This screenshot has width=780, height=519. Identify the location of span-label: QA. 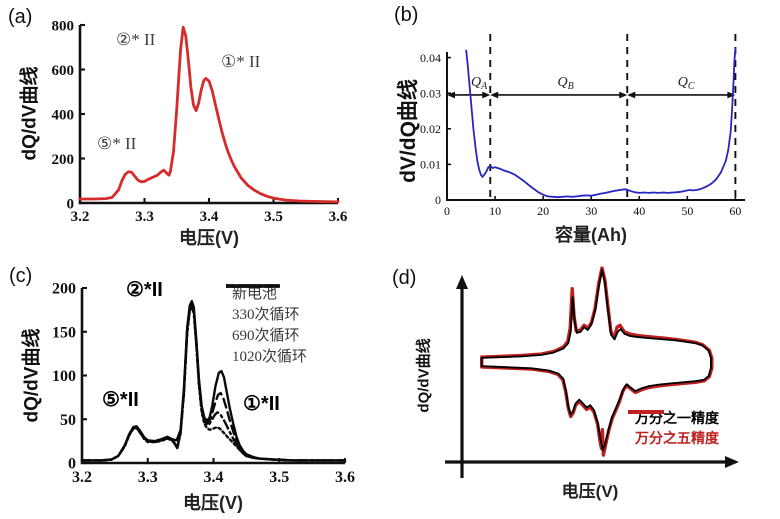
(479, 83).